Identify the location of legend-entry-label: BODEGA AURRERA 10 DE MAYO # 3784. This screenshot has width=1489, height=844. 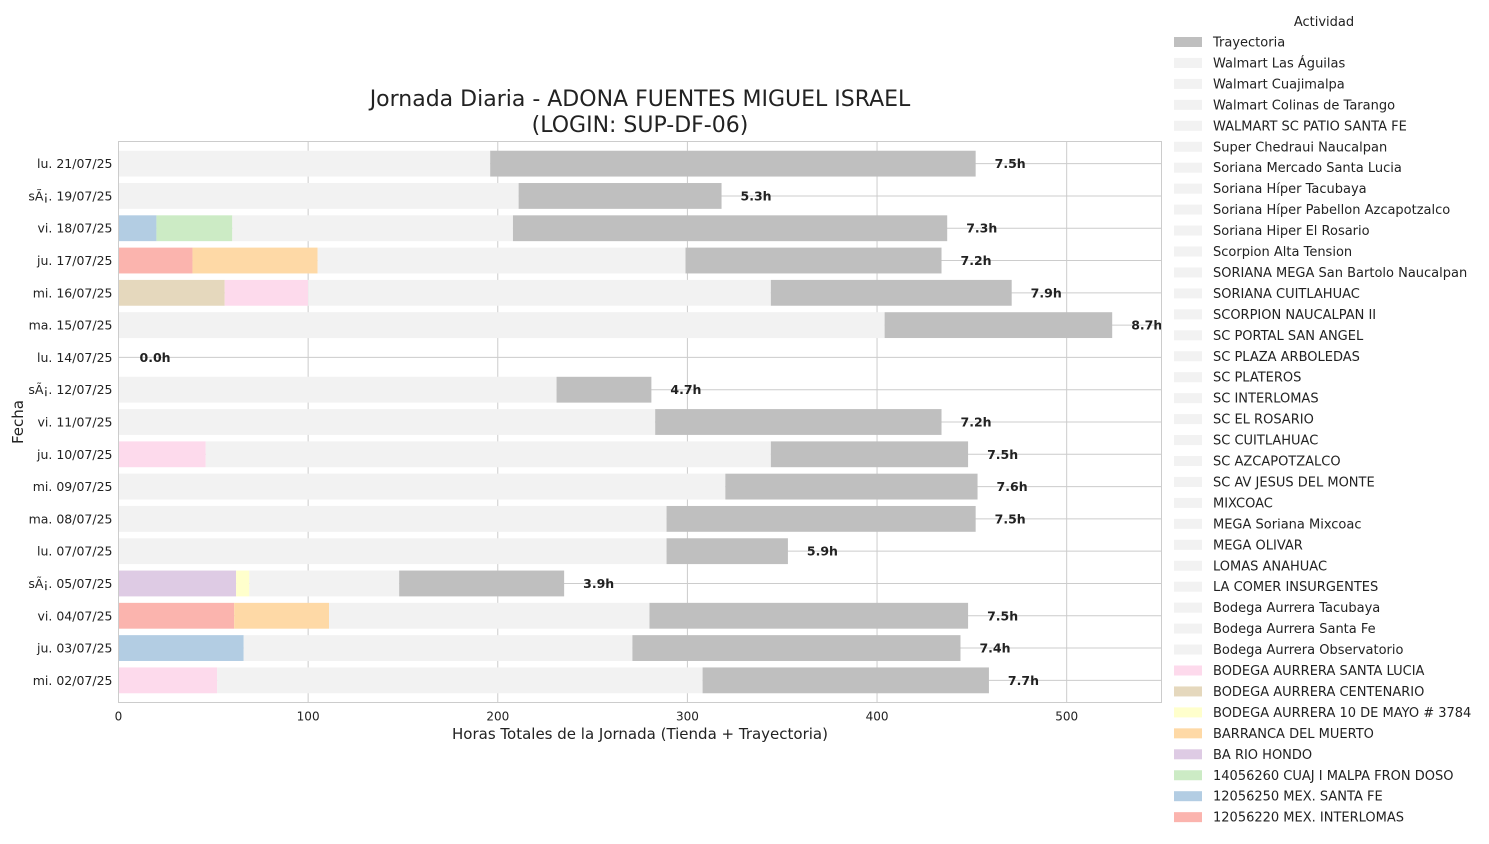
(1342, 713).